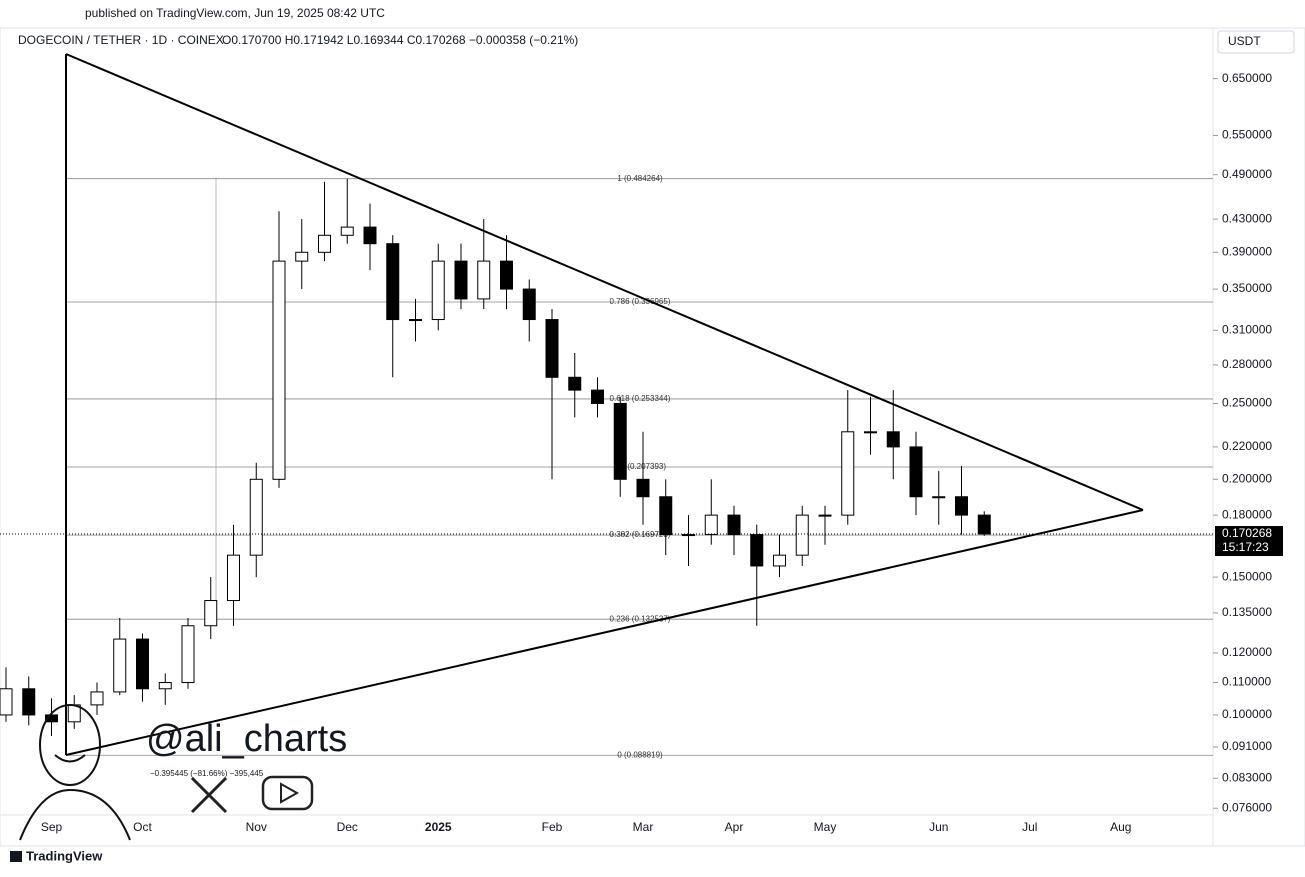 The image size is (1305, 877). What do you see at coordinates (1247, 446) in the screenshot?
I see `y-tick-label: 0.220000` at bounding box center [1247, 446].